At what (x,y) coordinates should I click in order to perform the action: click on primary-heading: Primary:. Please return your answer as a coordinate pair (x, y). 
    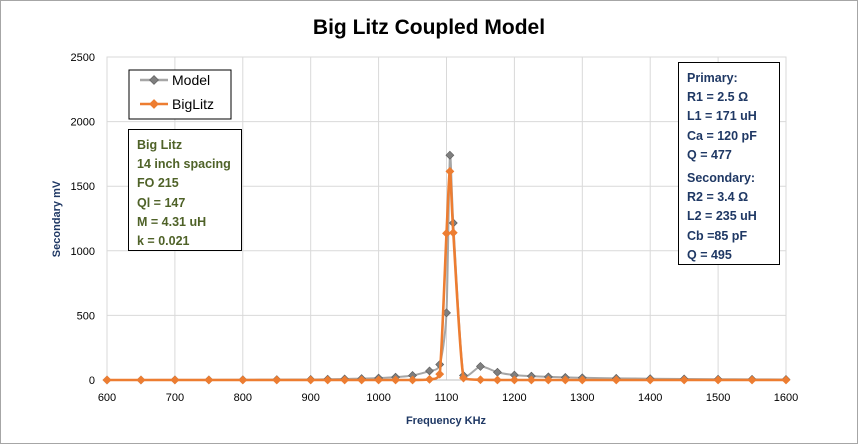
    Looking at the image, I should click on (712, 78).